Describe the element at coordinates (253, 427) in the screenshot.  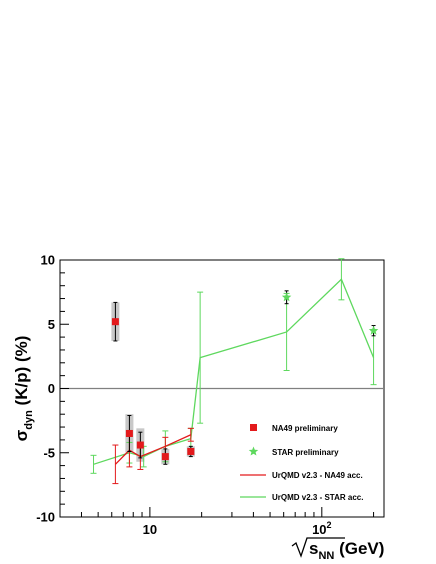
I see `legend-na49-marker` at that location.